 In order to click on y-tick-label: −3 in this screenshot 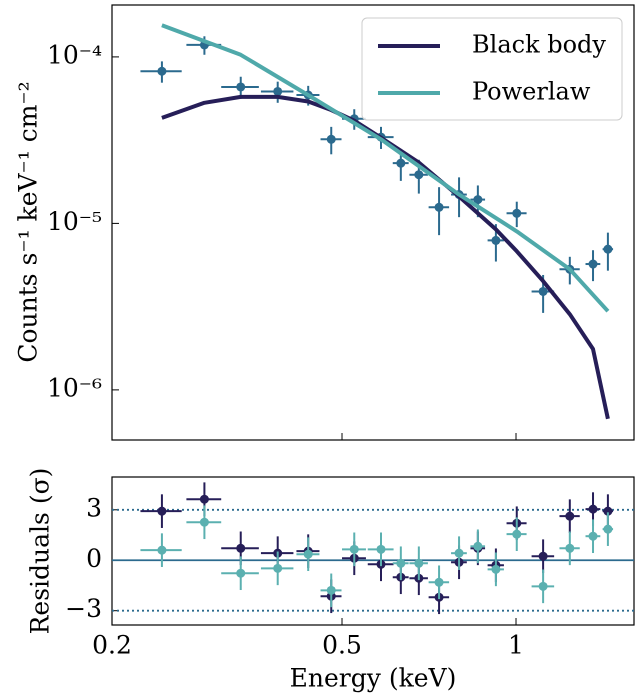, I will do `click(83, 608)`.